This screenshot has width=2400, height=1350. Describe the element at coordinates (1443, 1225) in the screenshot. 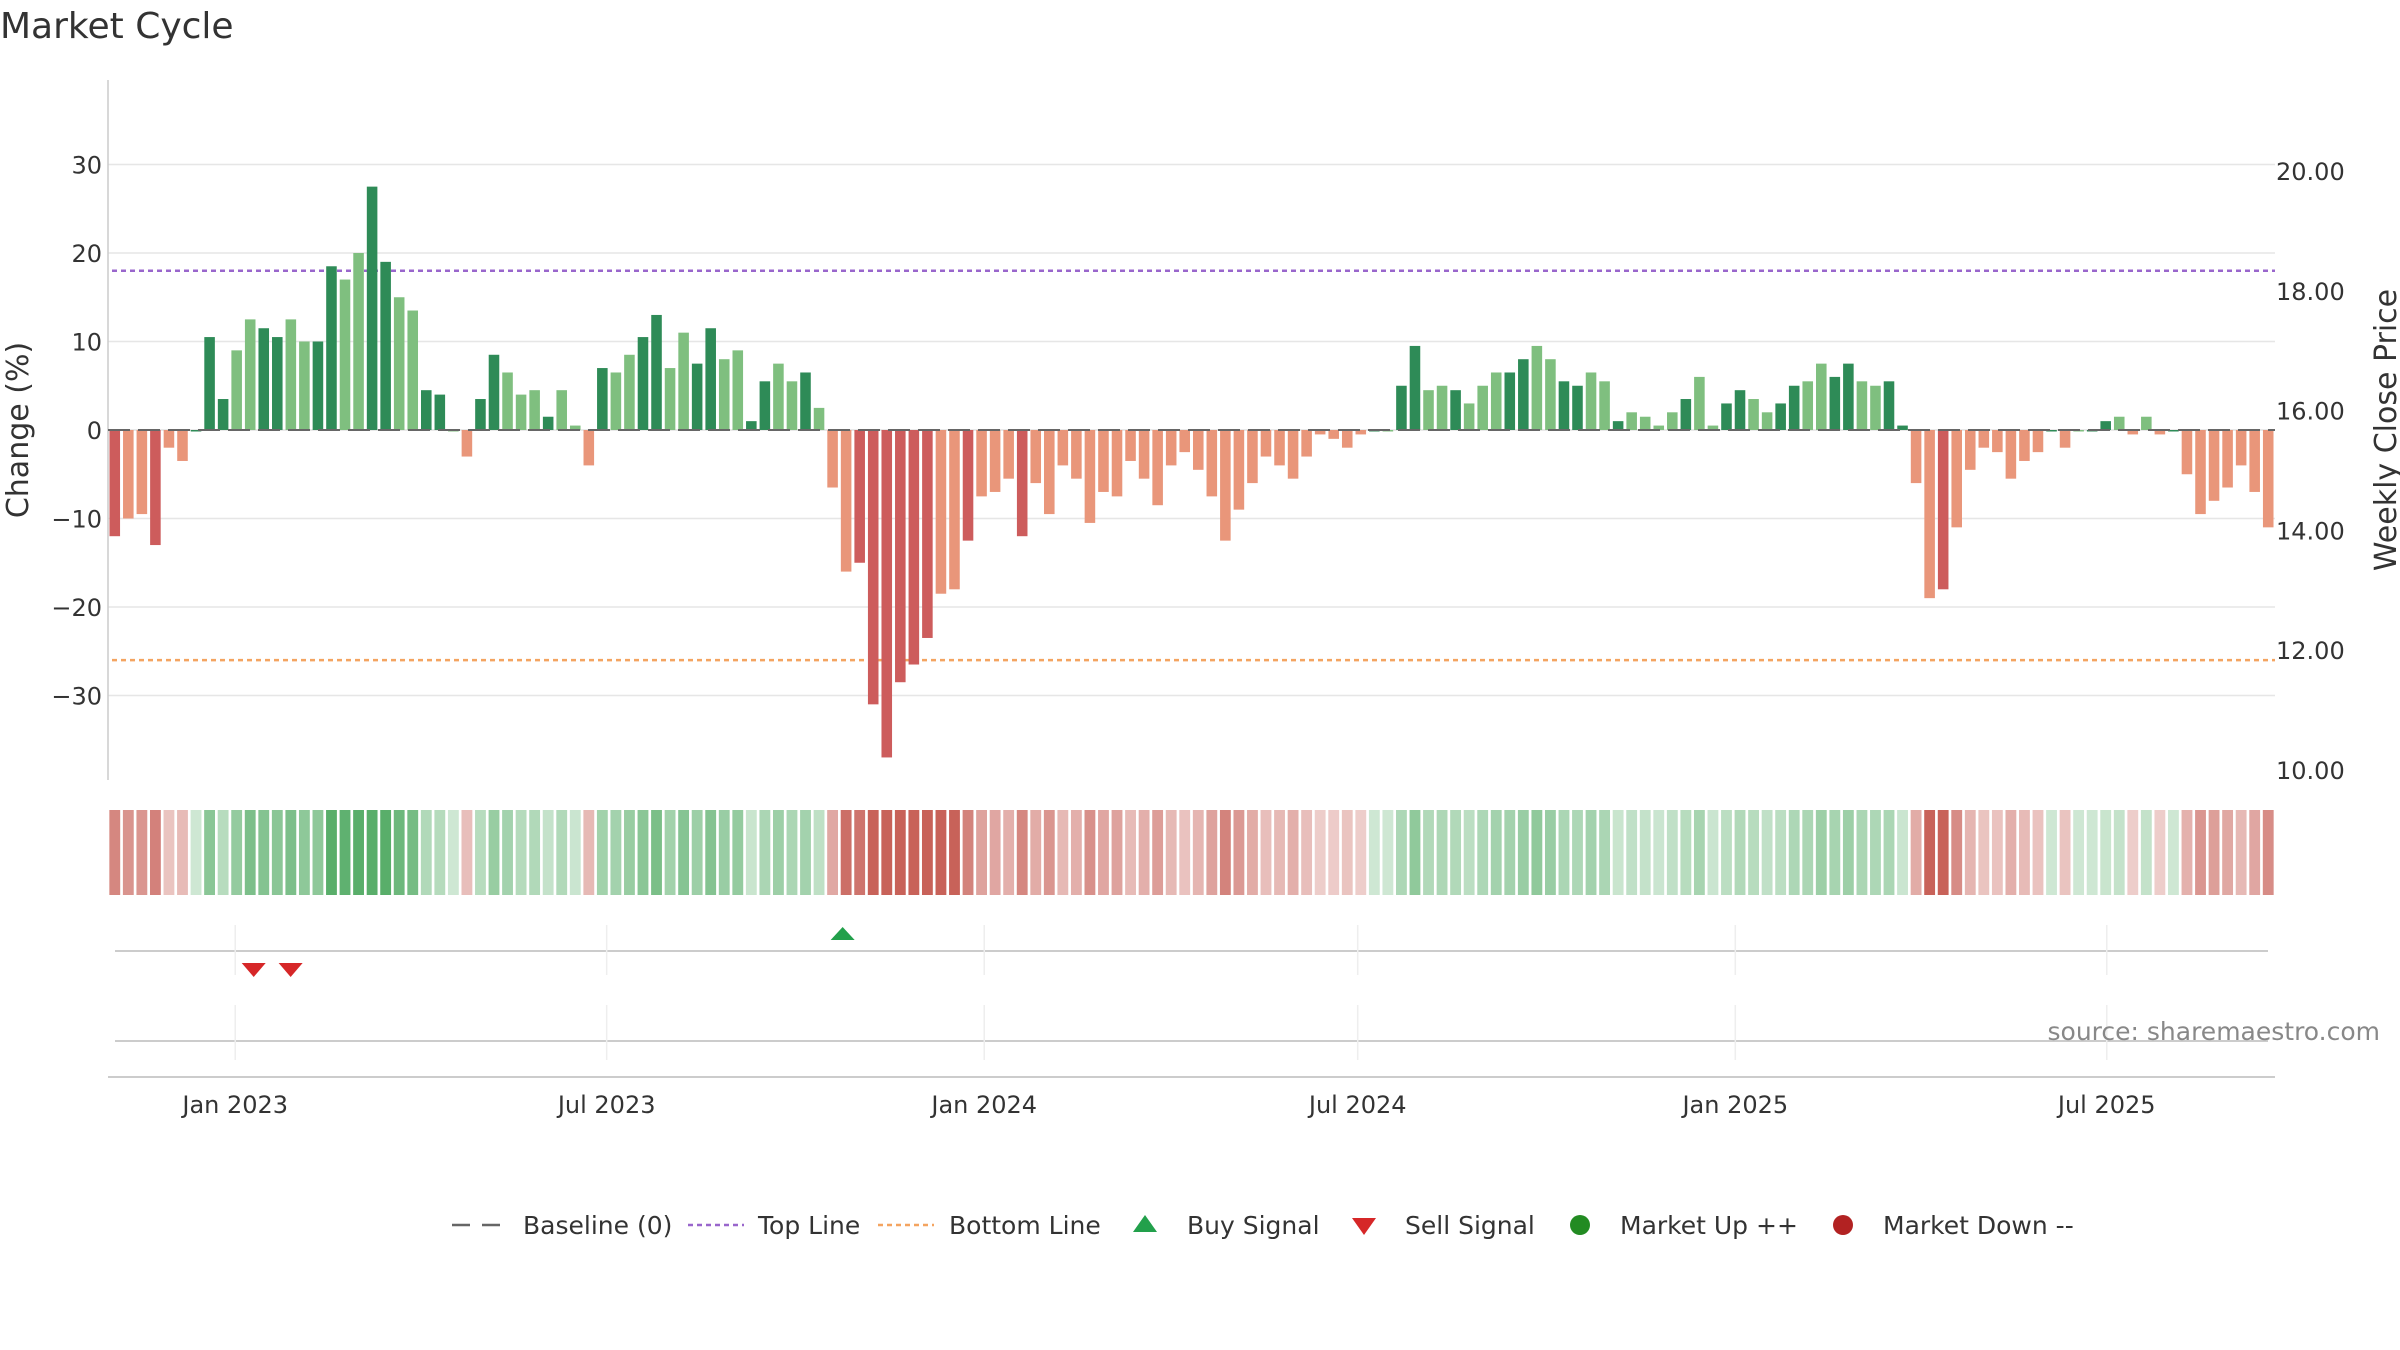

I see `legend-item: Sell Signal` at that location.